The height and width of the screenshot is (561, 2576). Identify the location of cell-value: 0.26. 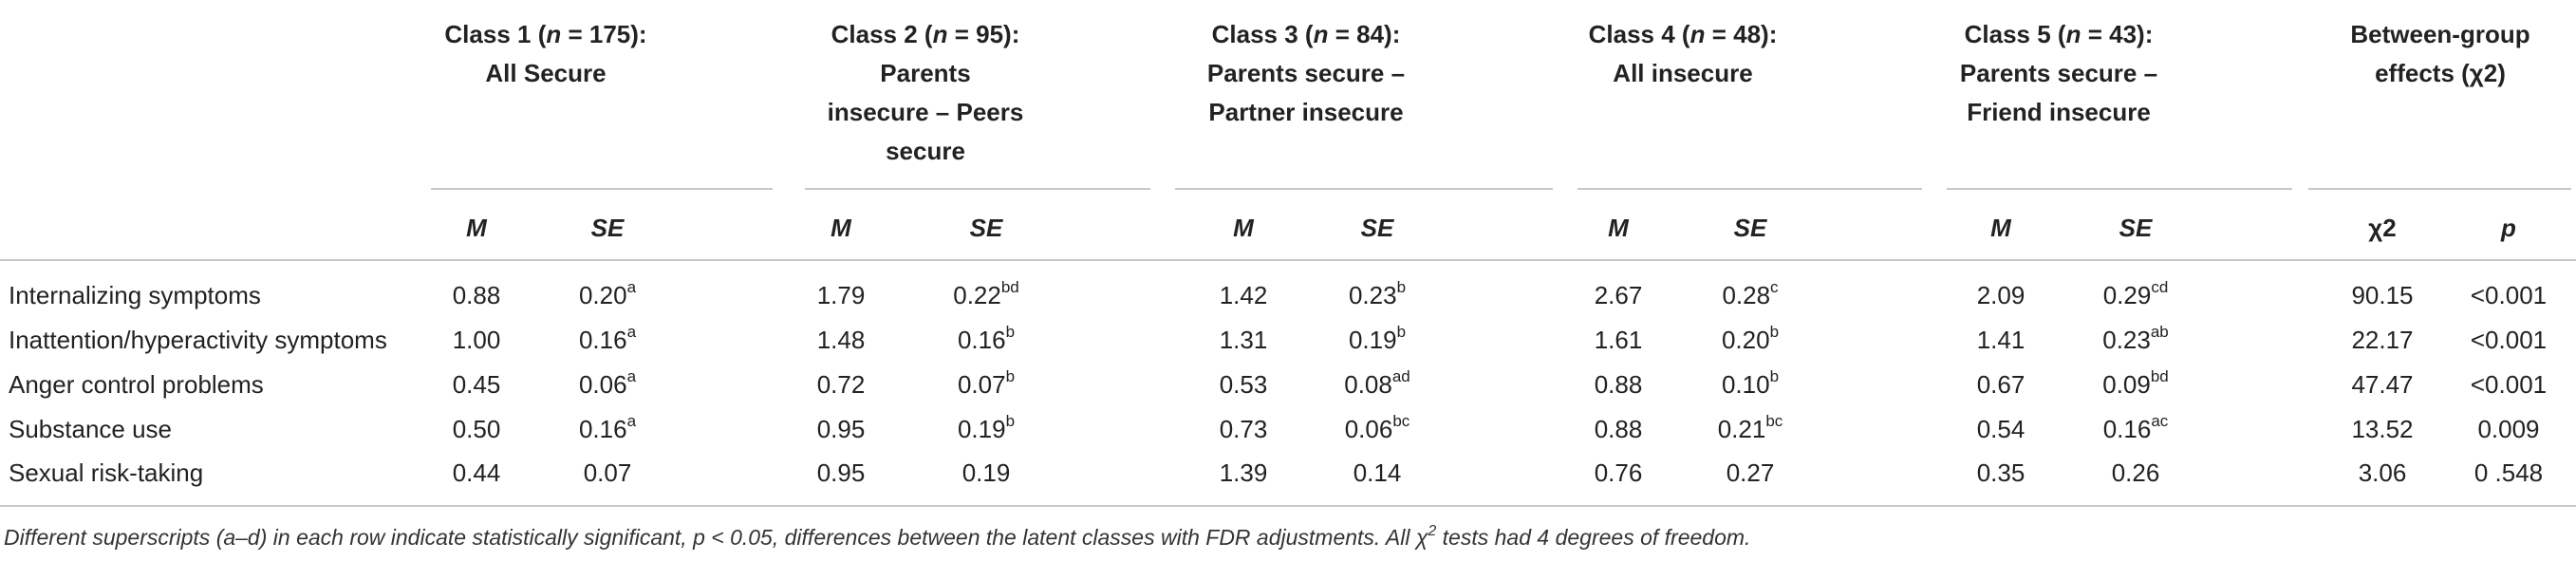
(2136, 472).